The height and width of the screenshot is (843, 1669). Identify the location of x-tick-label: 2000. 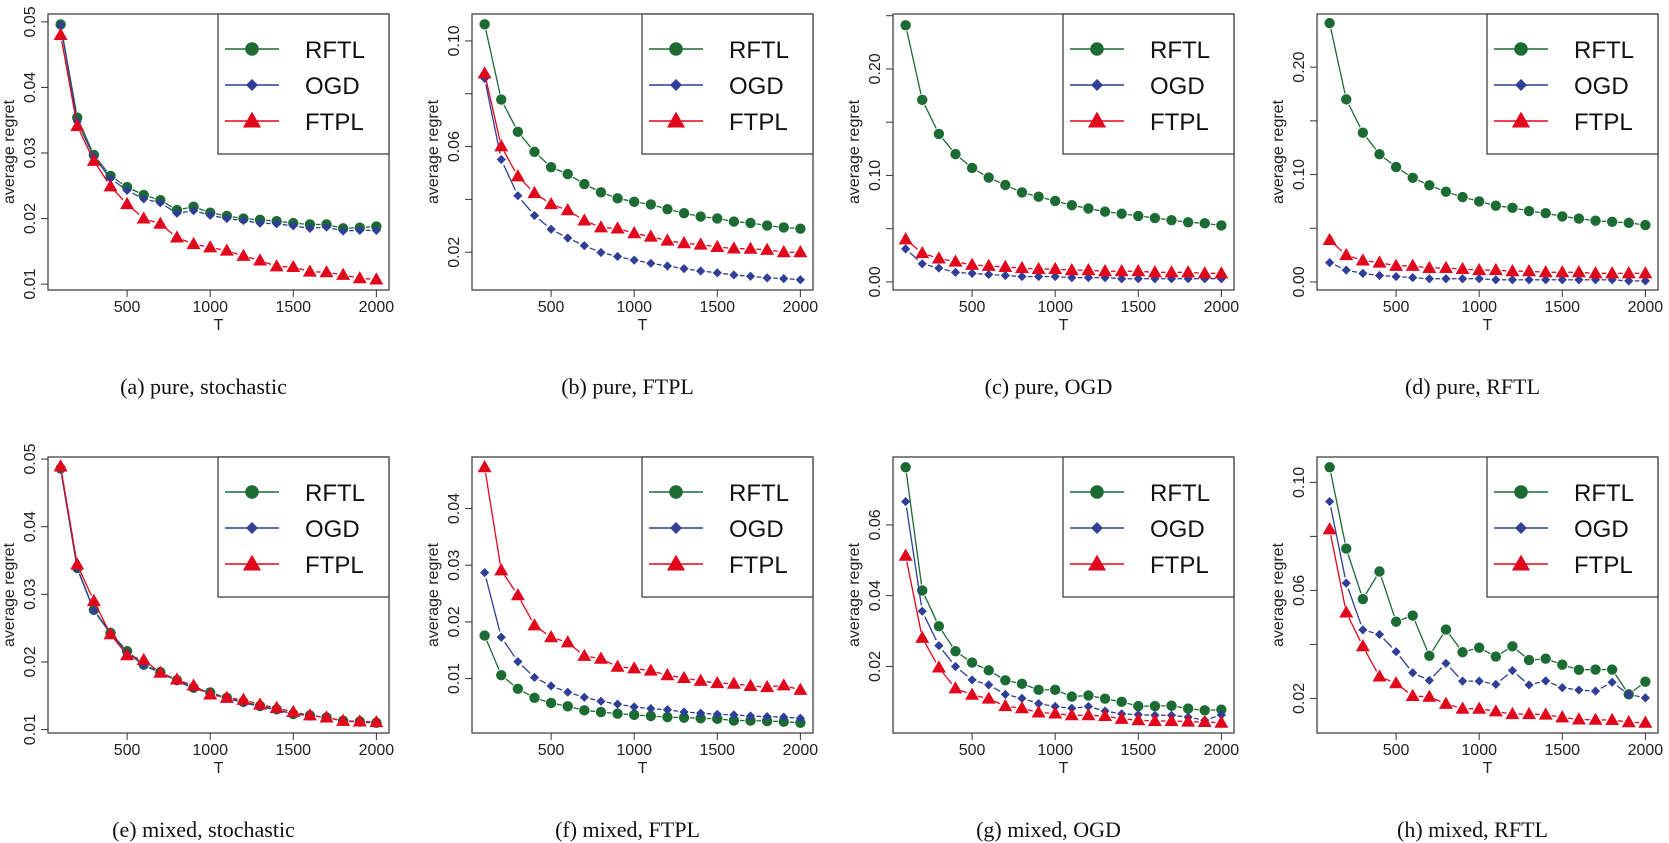
(801, 750).